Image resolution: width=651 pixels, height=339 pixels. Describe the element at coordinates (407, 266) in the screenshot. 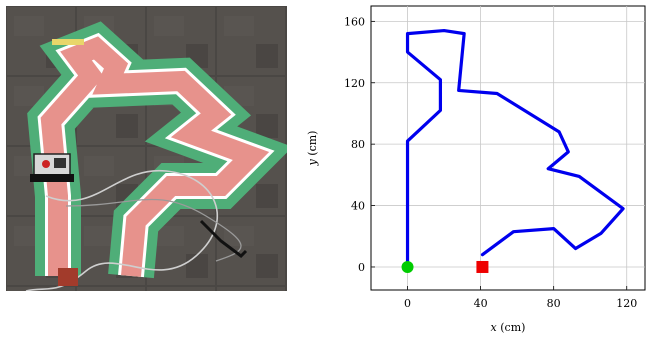

I see `start-marker` at that location.